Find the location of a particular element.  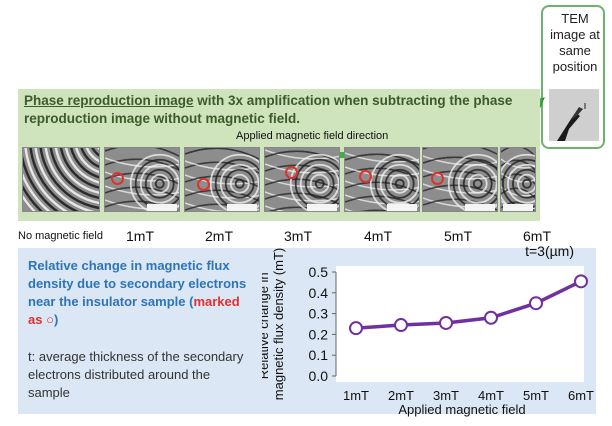

tem-image is located at coordinates (574, 115).